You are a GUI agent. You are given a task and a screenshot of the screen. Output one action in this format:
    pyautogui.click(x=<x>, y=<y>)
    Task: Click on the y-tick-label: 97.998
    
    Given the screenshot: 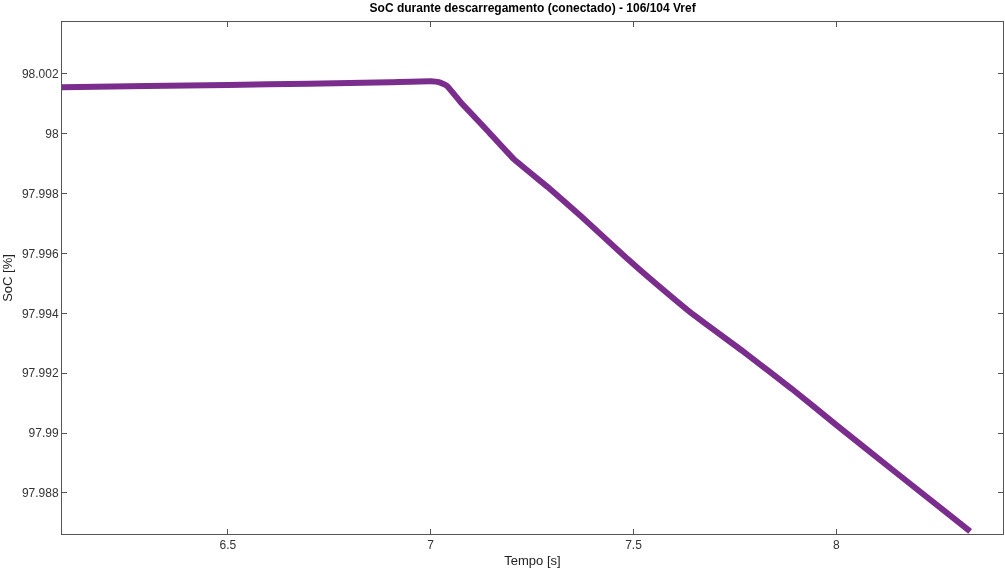 What is the action you would take?
    pyautogui.click(x=40, y=193)
    